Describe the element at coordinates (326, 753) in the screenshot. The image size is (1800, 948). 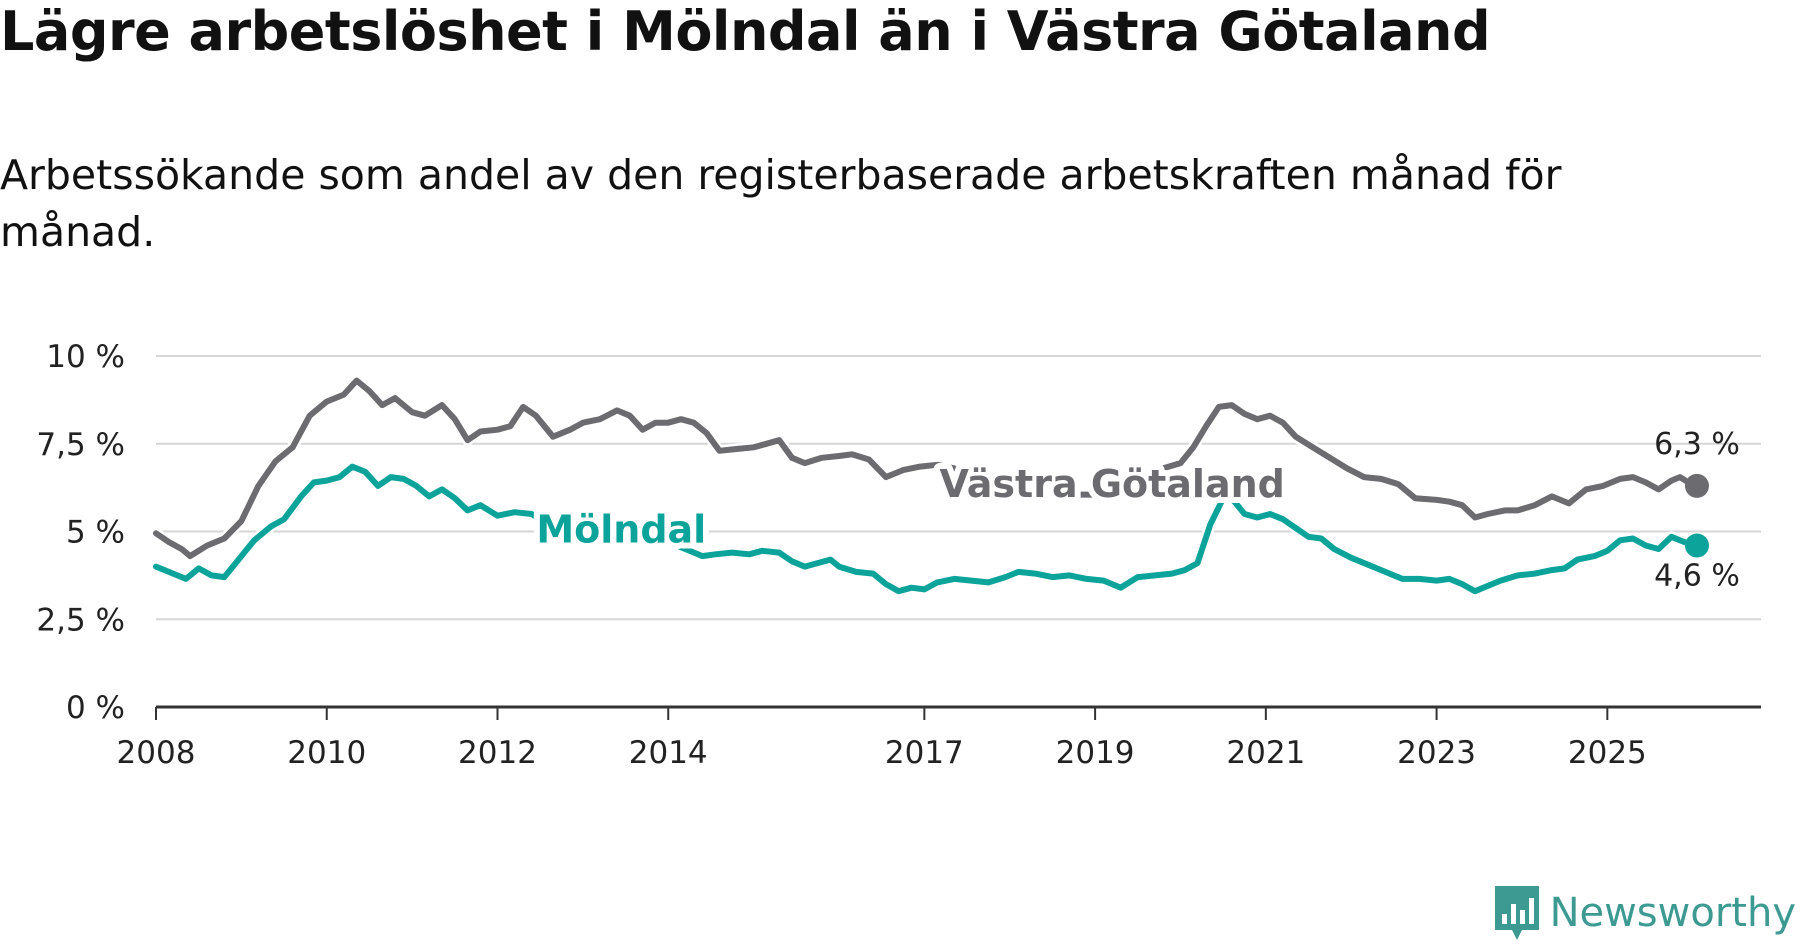
I see `x-tick-label: 2010` at that location.